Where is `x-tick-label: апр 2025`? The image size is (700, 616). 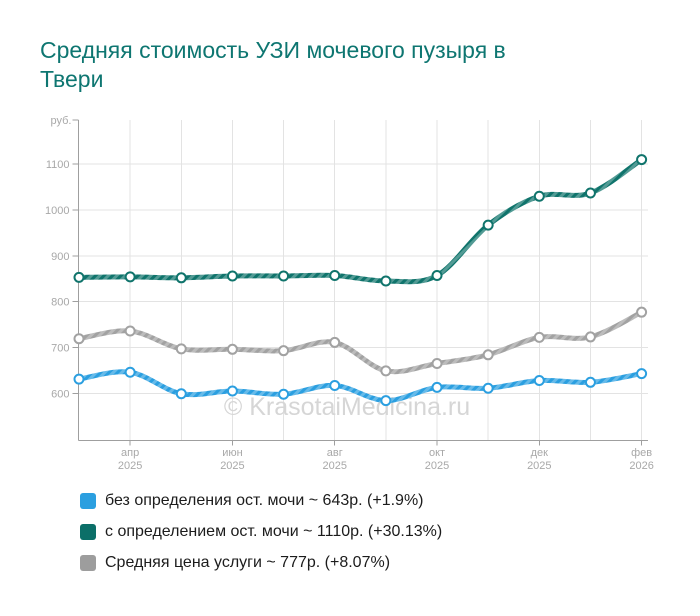
x-tick-label: апр 2025 is located at coordinates (130, 459).